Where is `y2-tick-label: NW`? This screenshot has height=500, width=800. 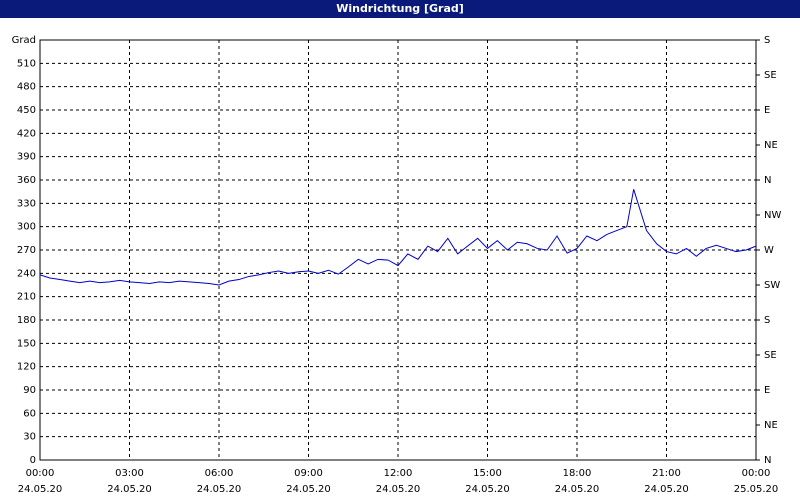 y2-tick-label: NW is located at coordinates (772, 215).